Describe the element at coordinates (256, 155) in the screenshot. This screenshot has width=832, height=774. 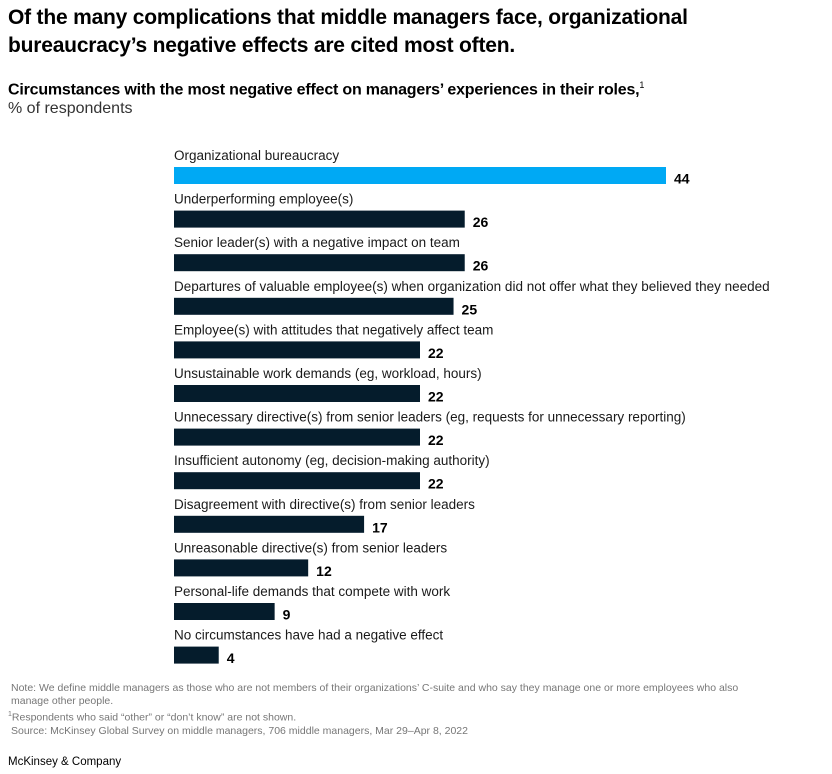
I see `category-label: Organizational bureaucracy` at that location.